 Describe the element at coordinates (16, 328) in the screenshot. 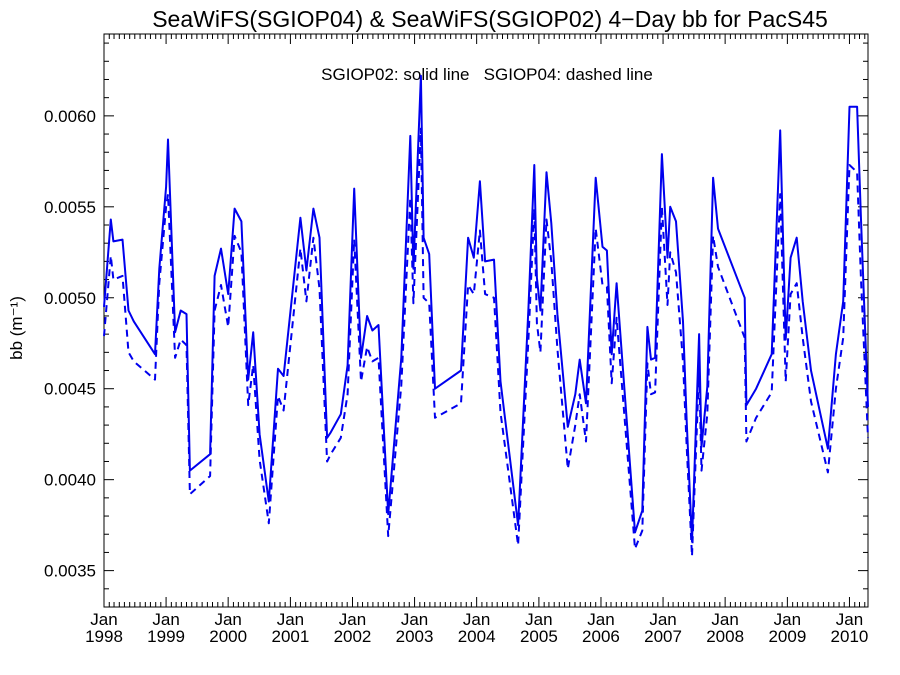

I see `y-axis-label: bb (m⁻¹)` at that location.